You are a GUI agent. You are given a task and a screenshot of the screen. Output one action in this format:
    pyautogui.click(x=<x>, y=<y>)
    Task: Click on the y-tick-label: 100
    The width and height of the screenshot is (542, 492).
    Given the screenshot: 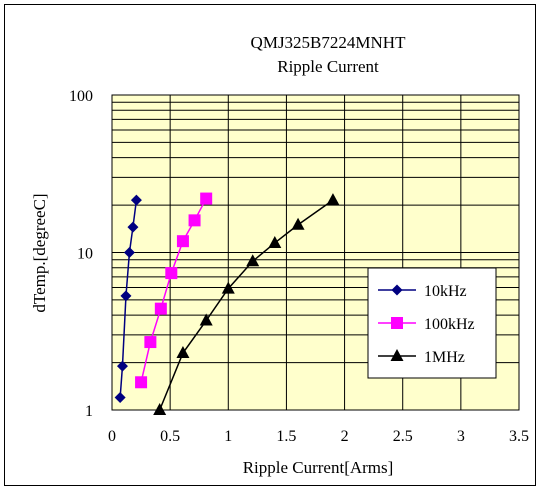 What is the action you would take?
    pyautogui.click(x=81, y=96)
    